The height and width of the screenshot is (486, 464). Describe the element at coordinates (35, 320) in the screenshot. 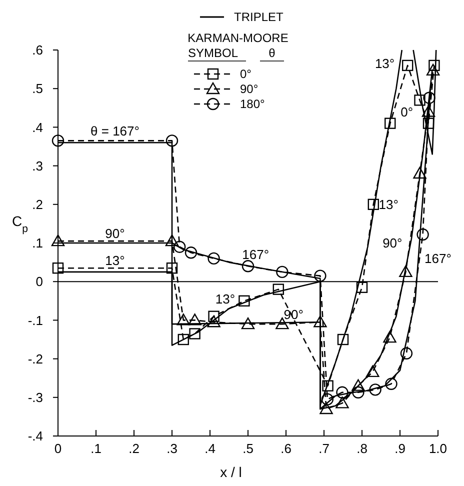

I see `y-tick-label: -.1` at that location.